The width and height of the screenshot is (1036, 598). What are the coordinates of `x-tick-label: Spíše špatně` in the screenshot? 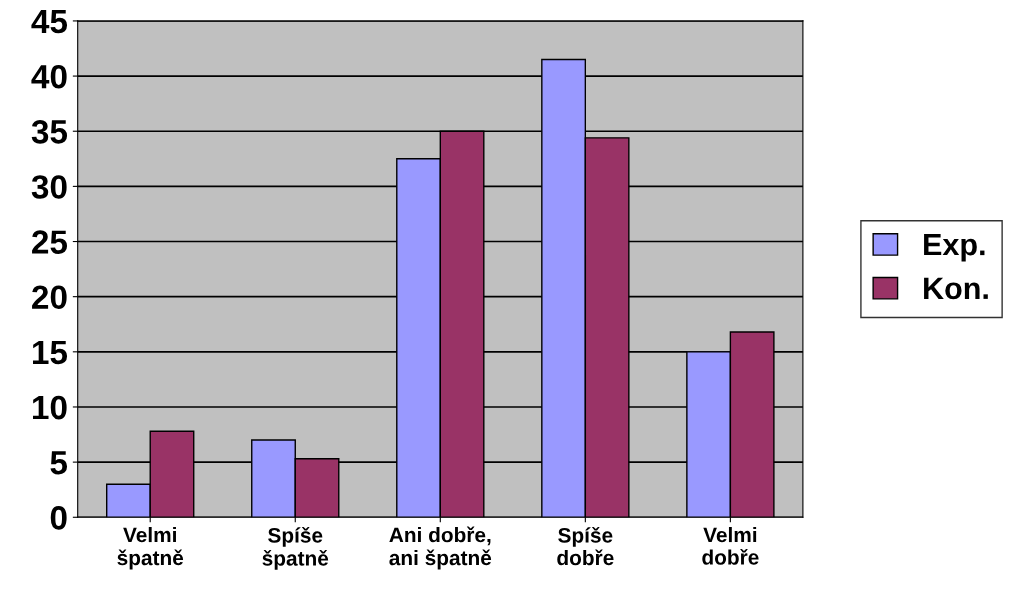 It's located at (295, 548).